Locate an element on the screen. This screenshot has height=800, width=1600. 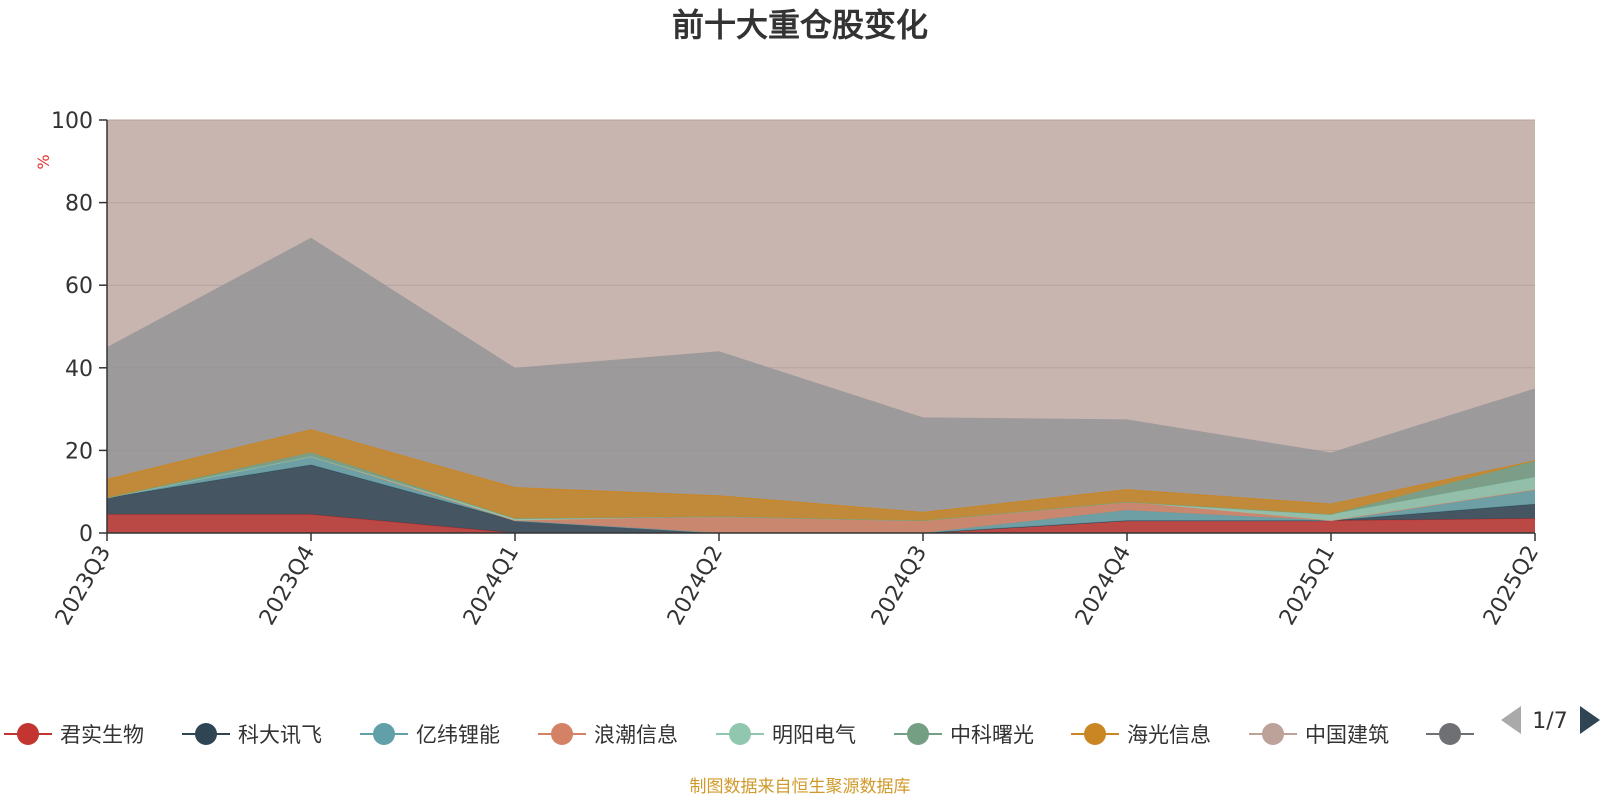
legend-item: 海光信息 is located at coordinates (1141, 735).